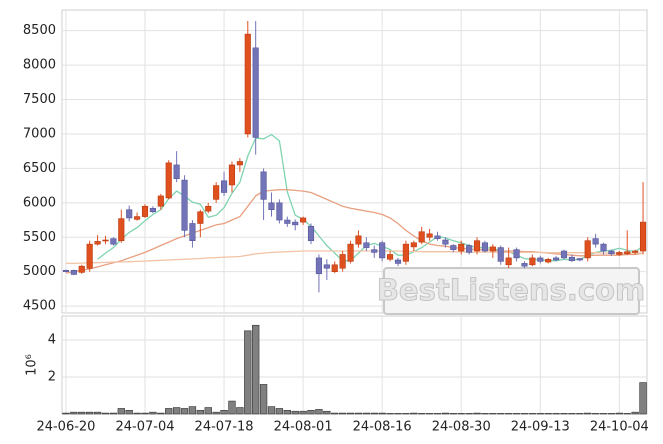  What do you see at coordinates (303, 427) in the screenshot?
I see `x-tick-label: 24-08-01` at bounding box center [303, 427].